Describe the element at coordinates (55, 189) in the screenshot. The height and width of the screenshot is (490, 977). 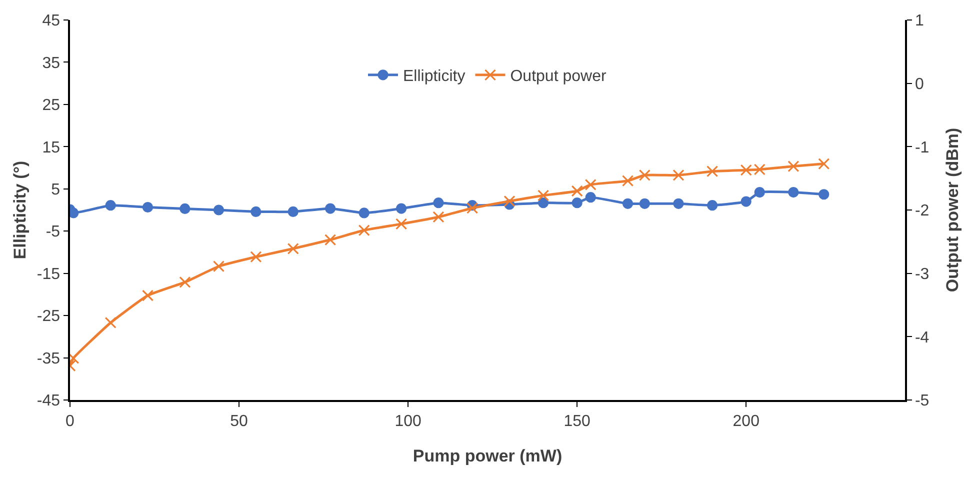
I see `y-tick-label: 5` at that location.